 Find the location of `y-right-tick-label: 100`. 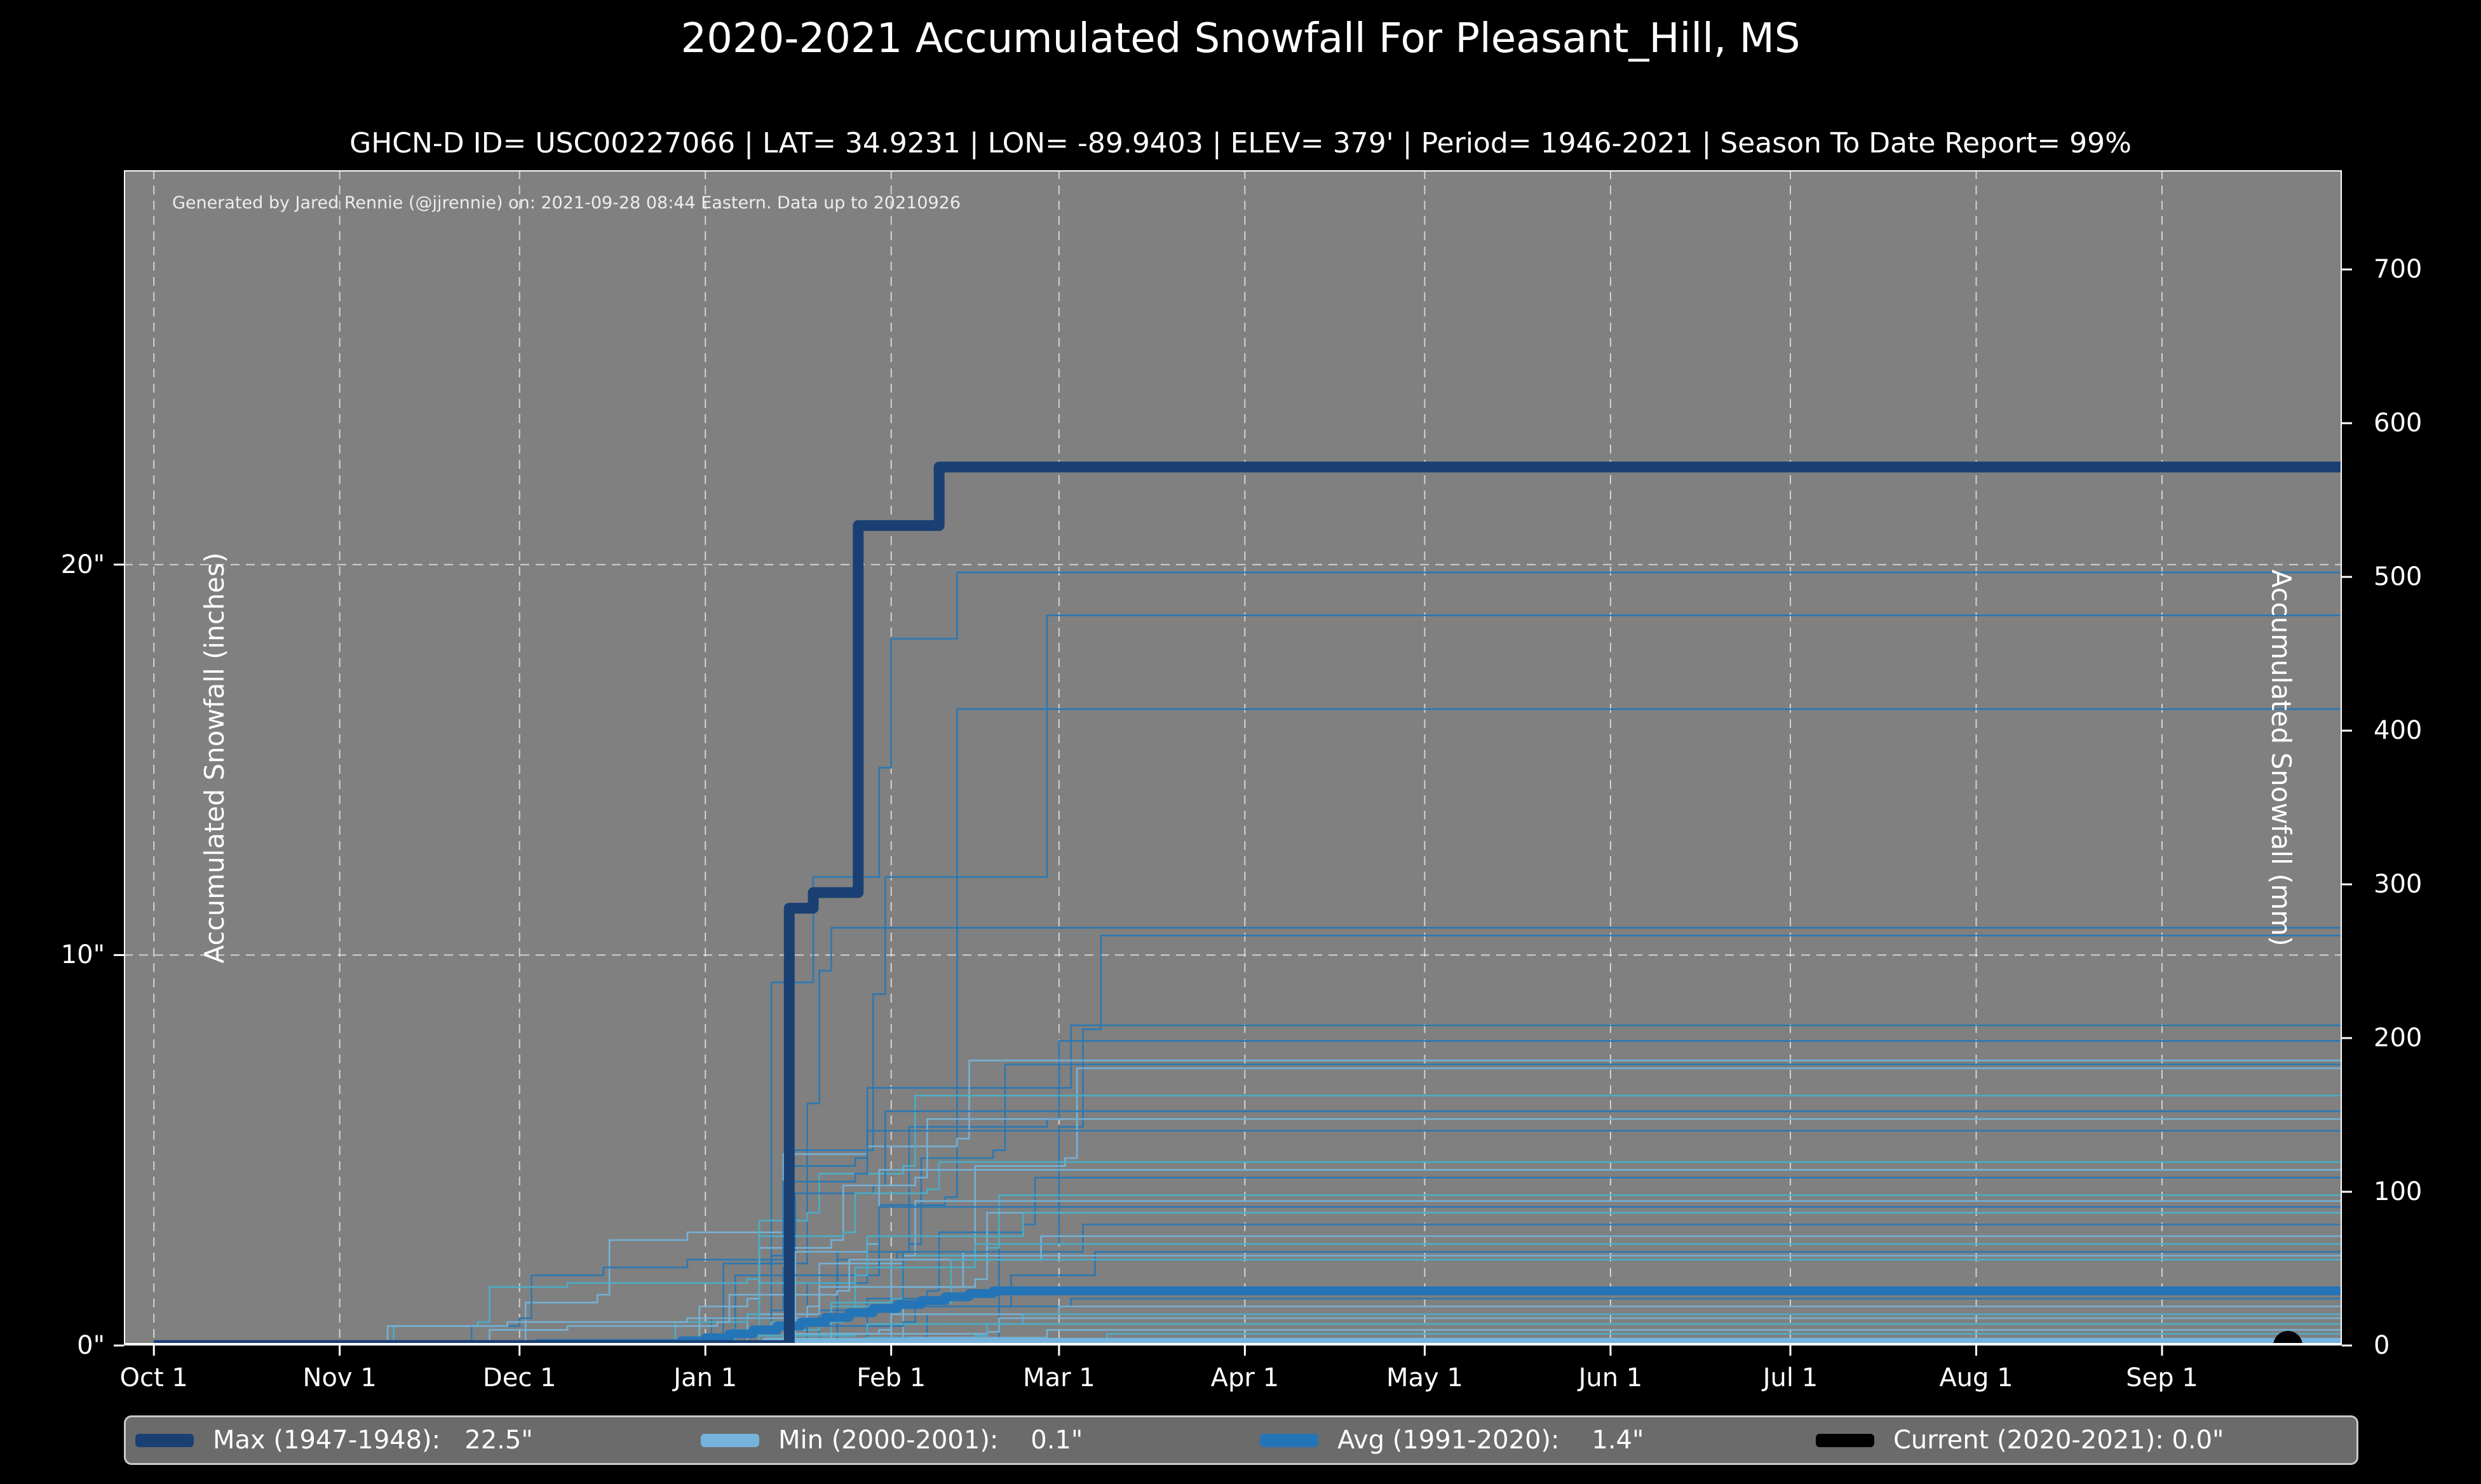

y-right-tick-label: 100 is located at coordinates (2398, 1192).